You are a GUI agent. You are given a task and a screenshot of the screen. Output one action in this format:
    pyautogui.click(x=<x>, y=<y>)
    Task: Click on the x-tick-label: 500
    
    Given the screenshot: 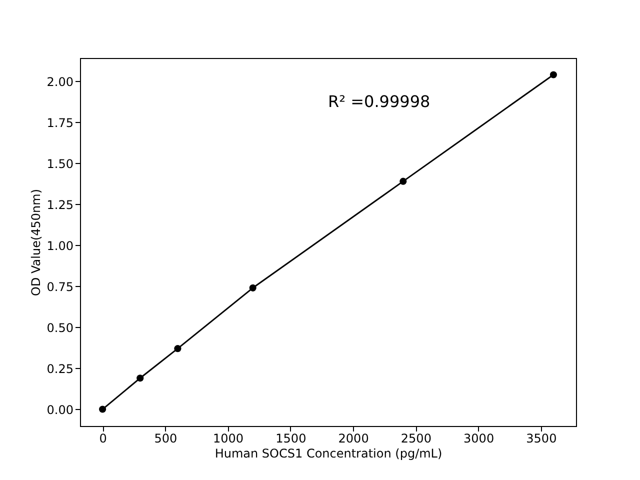 What is the action you would take?
    pyautogui.click(x=166, y=439)
    